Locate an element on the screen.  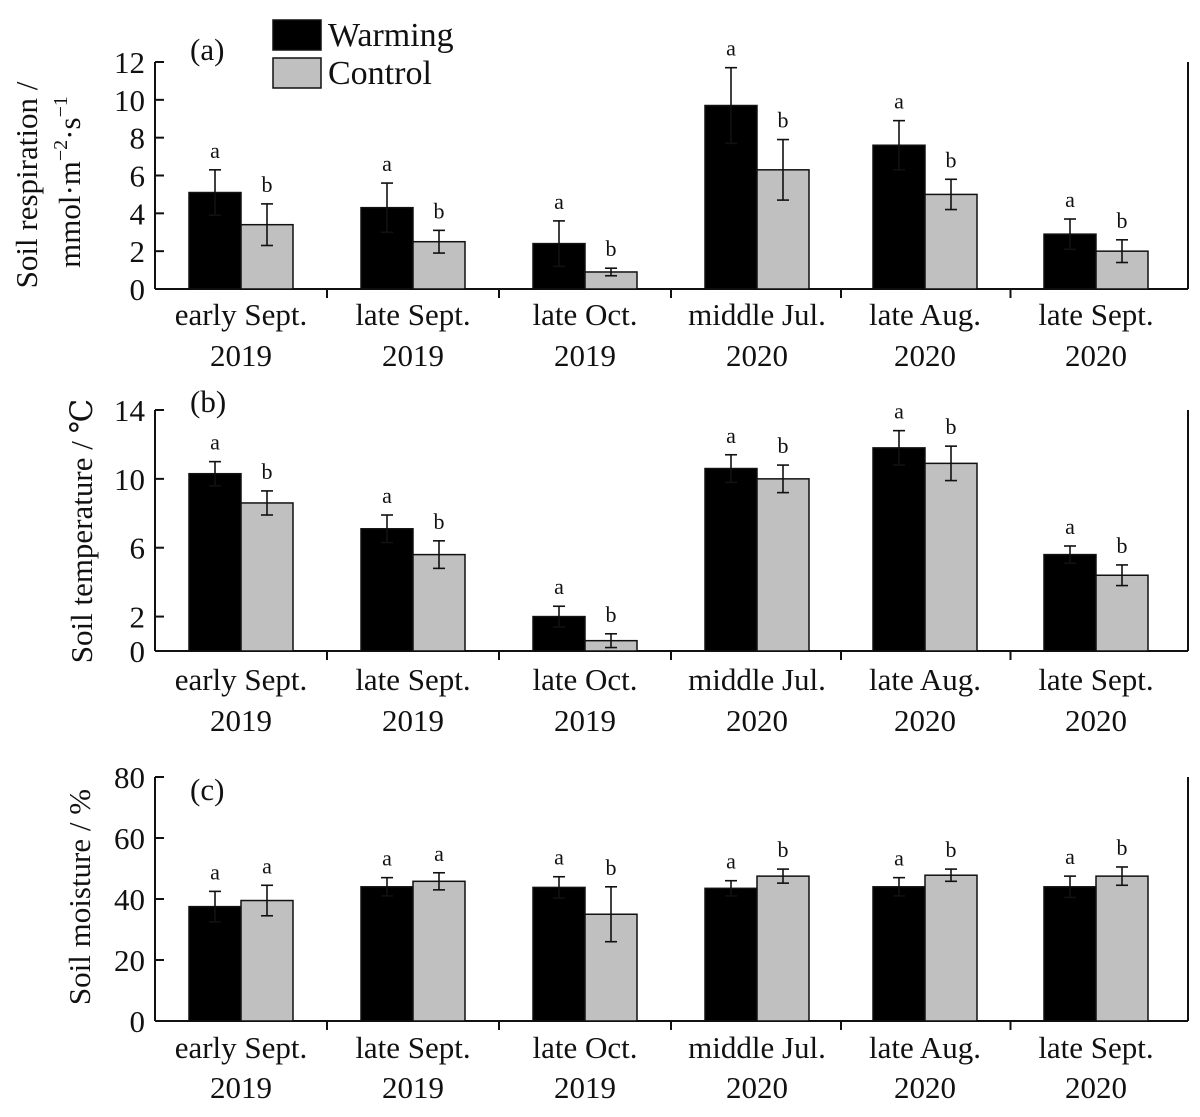
y-tick-label: 12 is located at coordinates (129, 62).